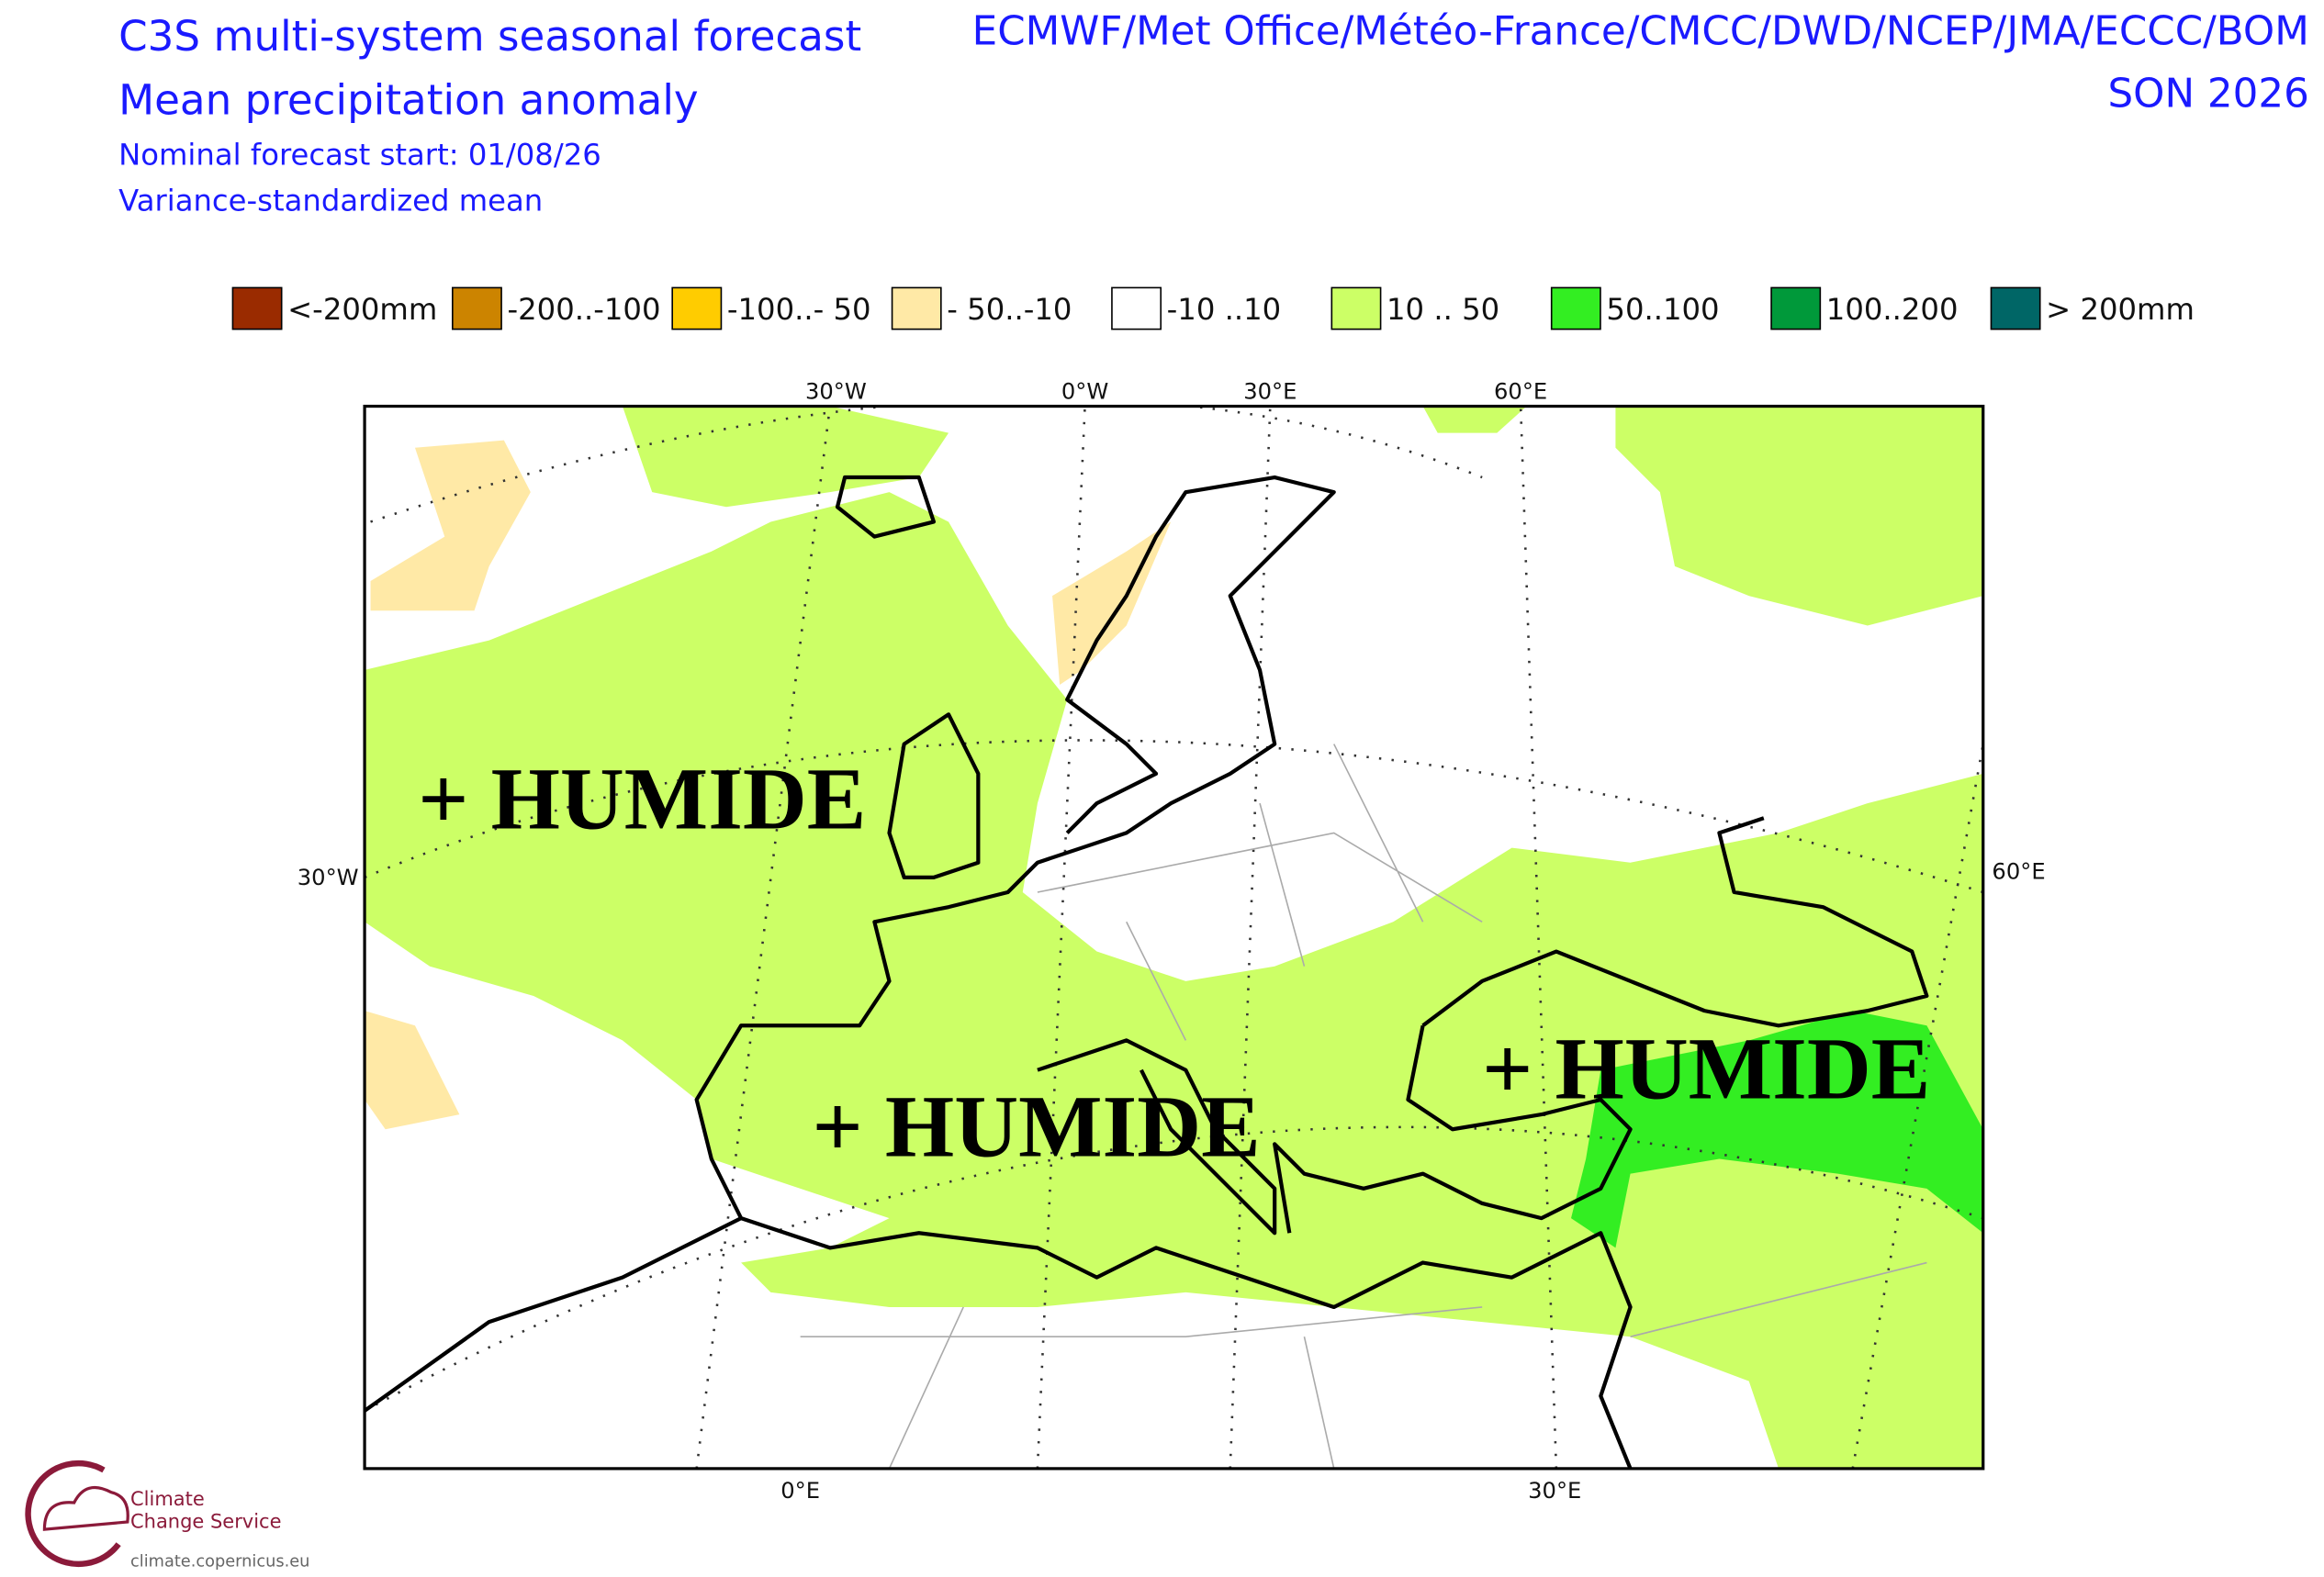 The image size is (2324, 1577). What do you see at coordinates (1085, 391) in the screenshot?
I see `graticule-label: 0°W` at bounding box center [1085, 391].